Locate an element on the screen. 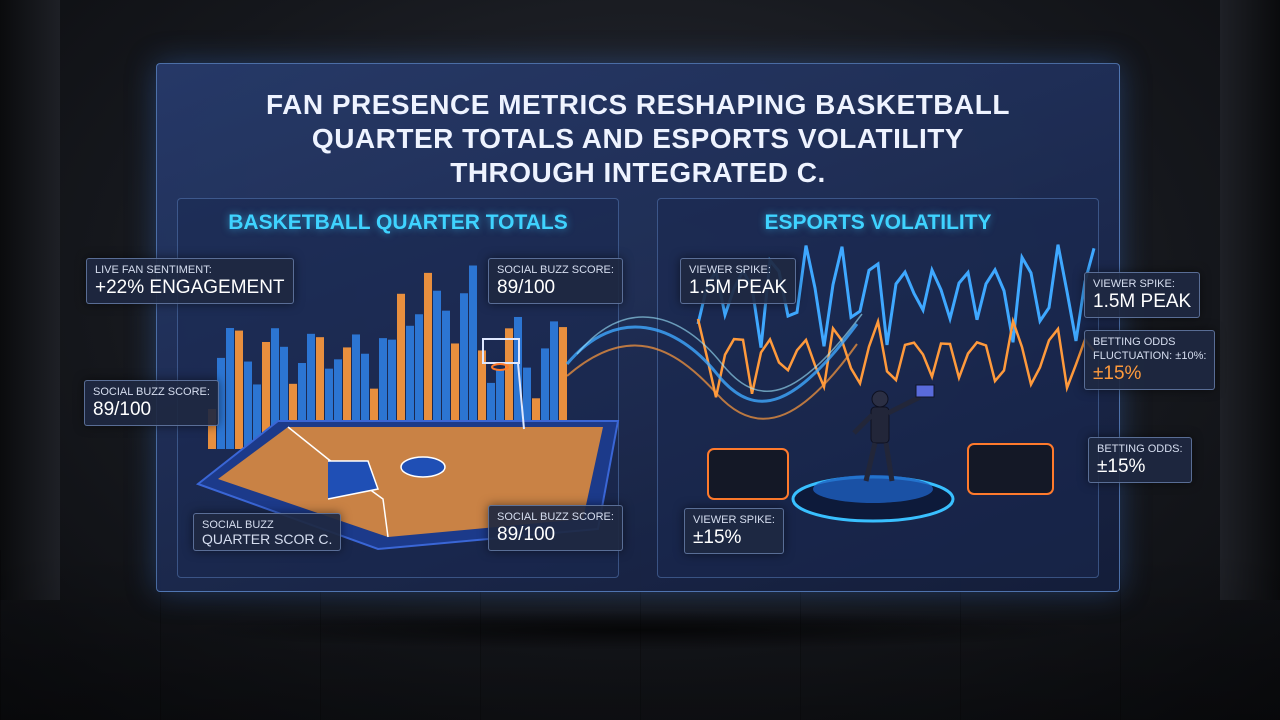 The width and height of the screenshot is (1280, 720). paint-area is located at coordinates (353, 480).